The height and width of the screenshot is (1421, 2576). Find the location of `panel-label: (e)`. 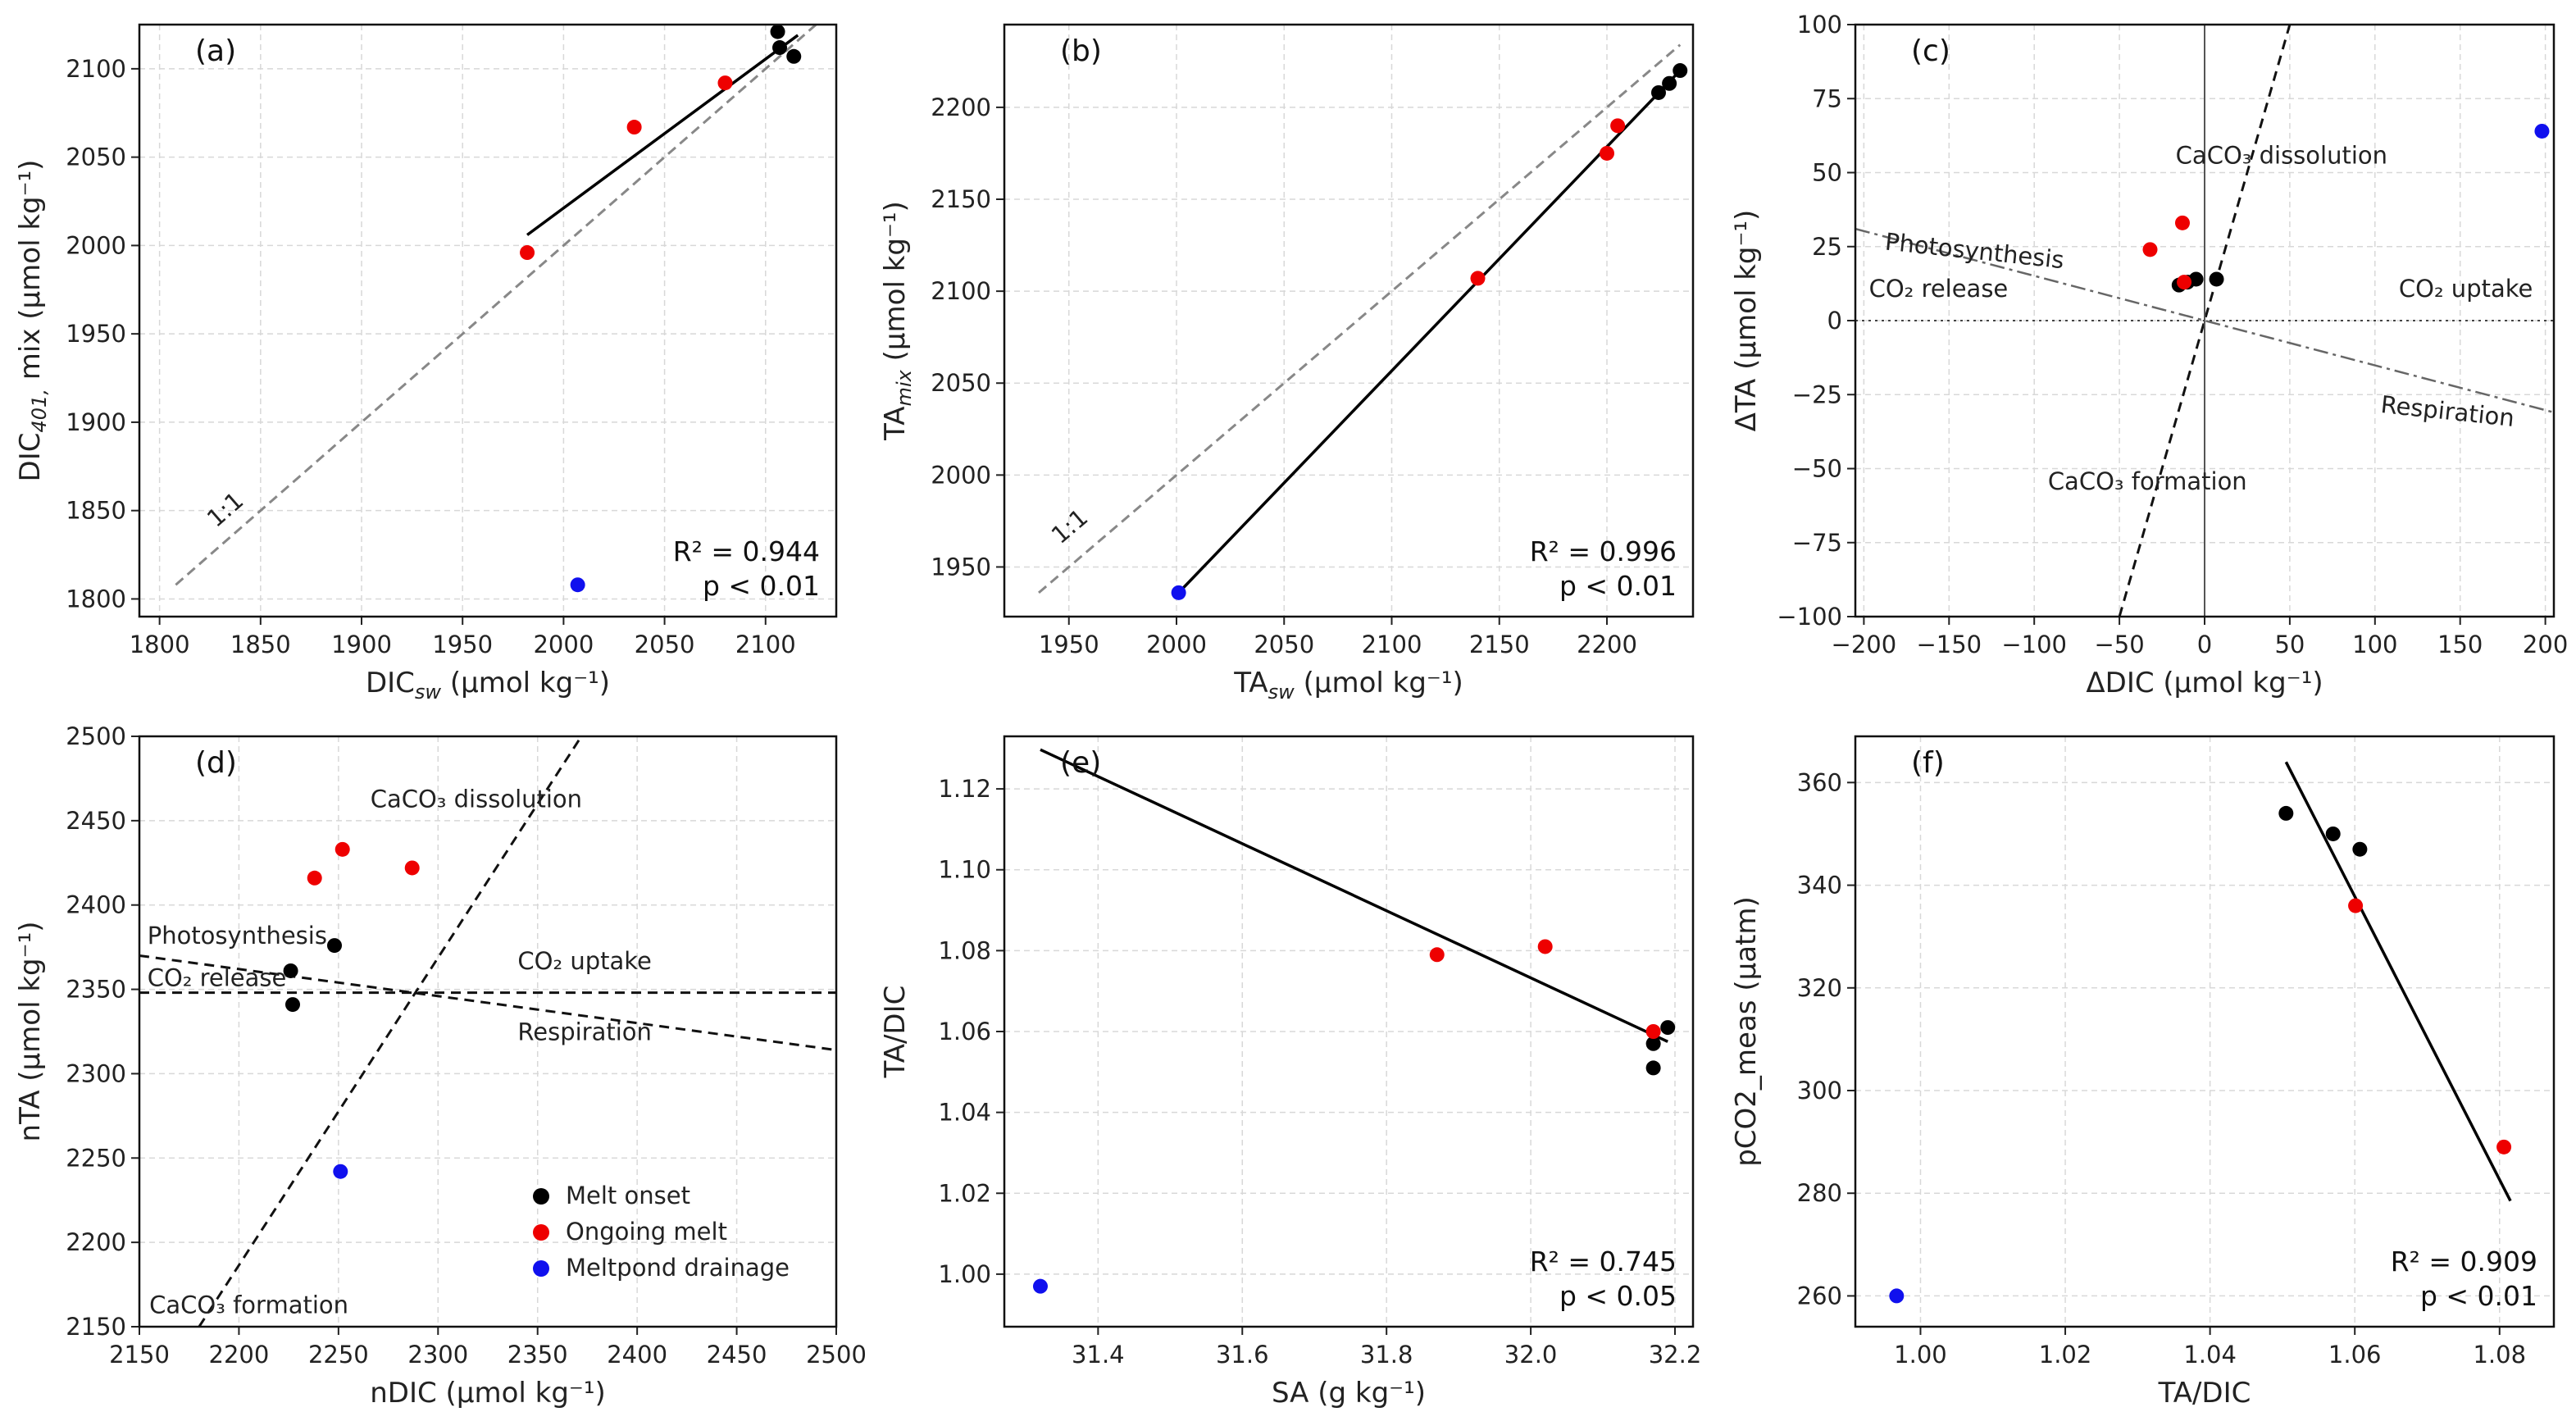

panel-label: (e) is located at coordinates (1080, 763).